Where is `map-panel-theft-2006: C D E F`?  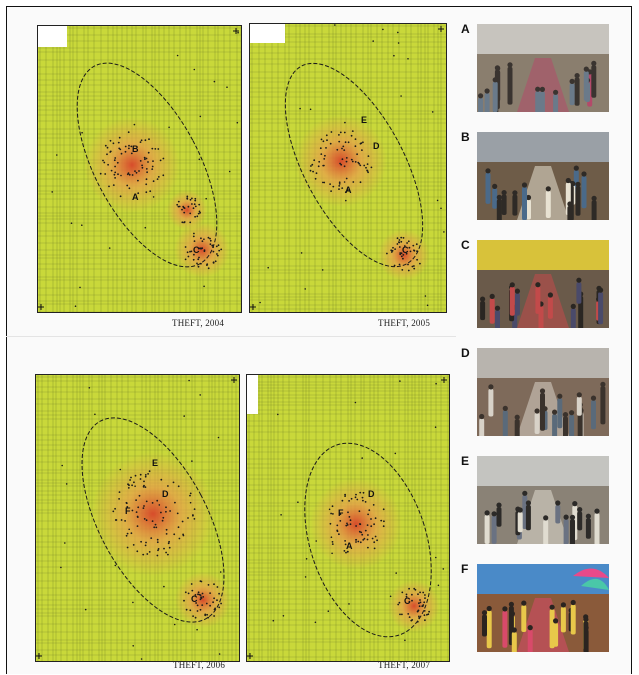 map-panel-theft-2006: C D E F is located at coordinates (137, 518).